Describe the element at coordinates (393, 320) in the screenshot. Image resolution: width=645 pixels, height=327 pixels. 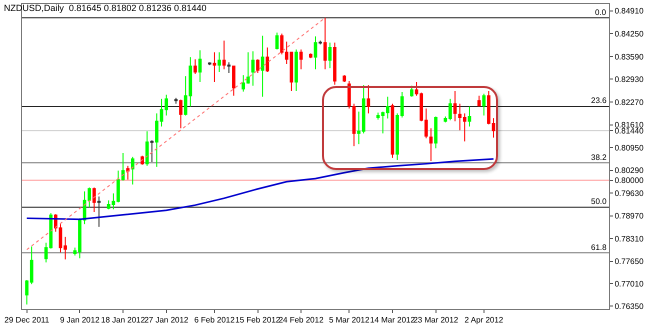
I see `x-tick-label: 14 Mar 2012` at that location.